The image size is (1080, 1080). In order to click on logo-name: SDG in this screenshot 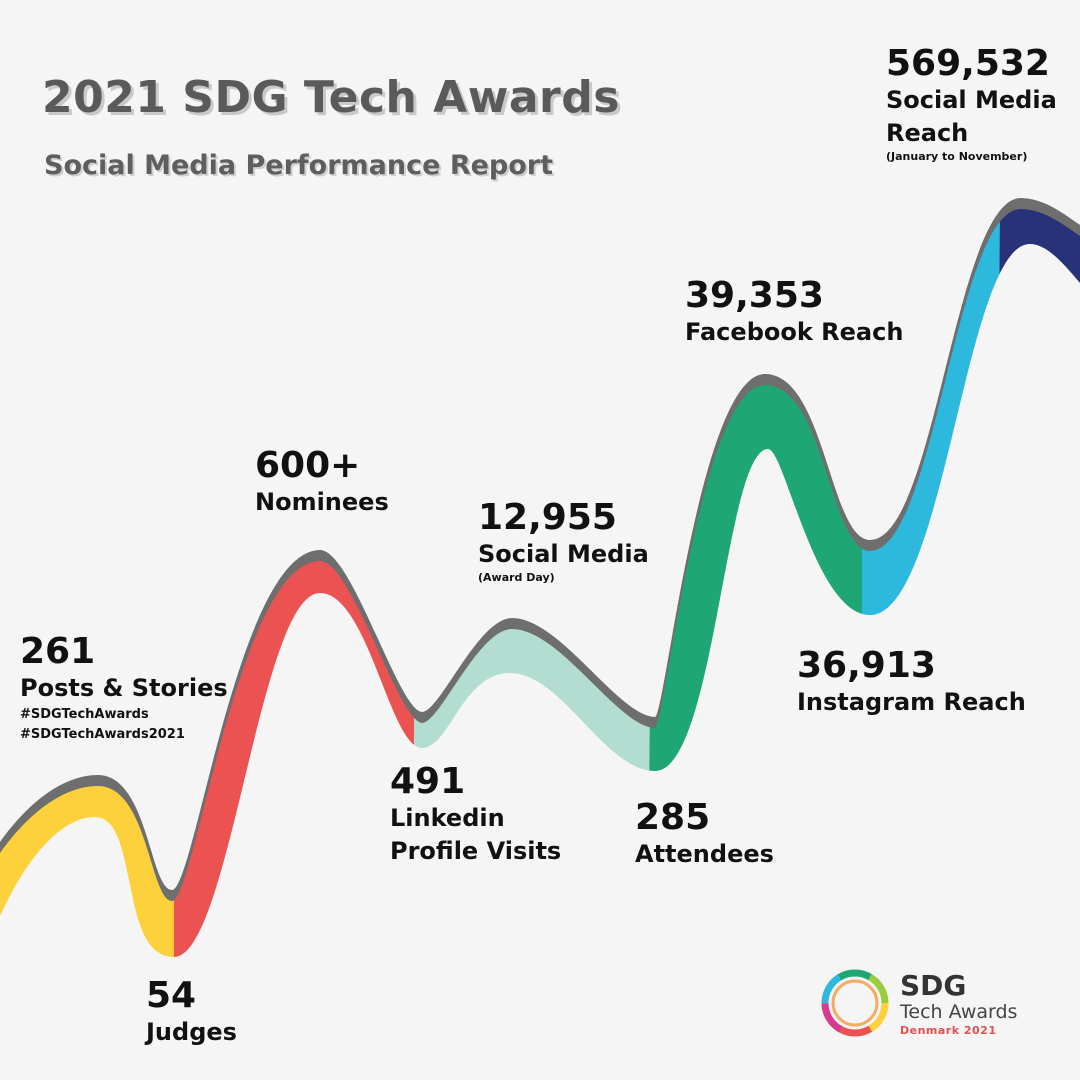, I will do `click(933, 985)`.